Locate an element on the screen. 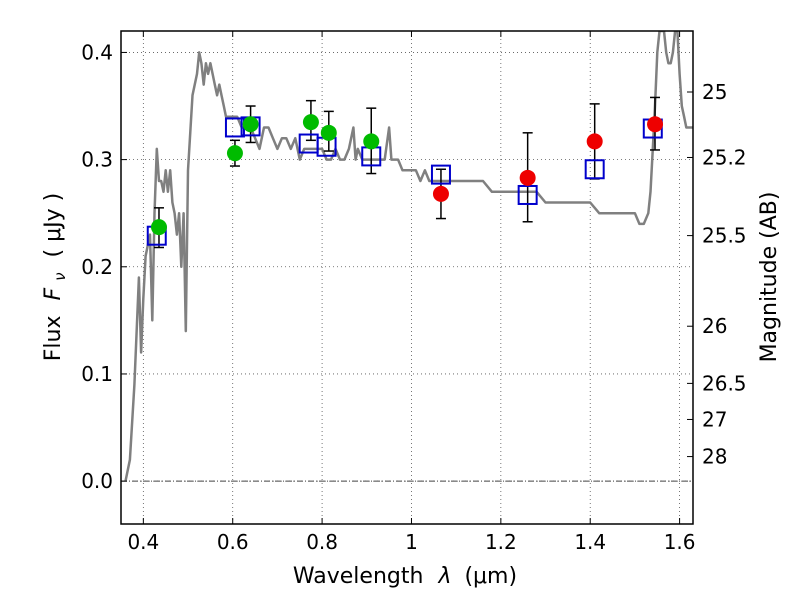 This screenshot has width=800, height=604. y-axis-label-unit: ( μJy ) is located at coordinates (53, 225).